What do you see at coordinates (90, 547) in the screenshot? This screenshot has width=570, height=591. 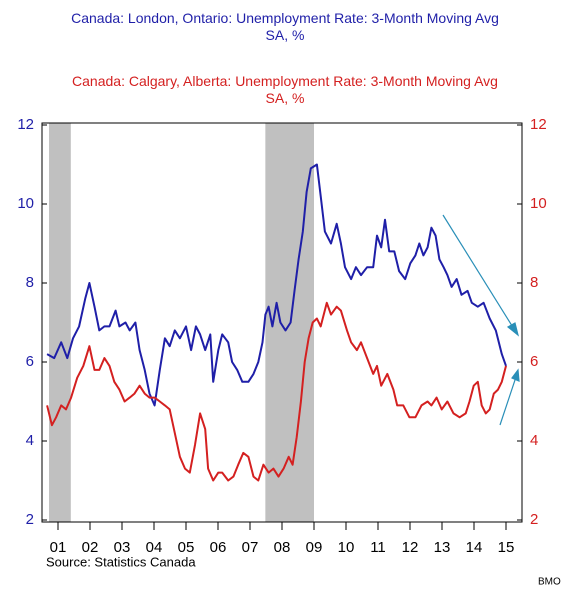 I see `x-tick-label: 02` at bounding box center [90, 547].